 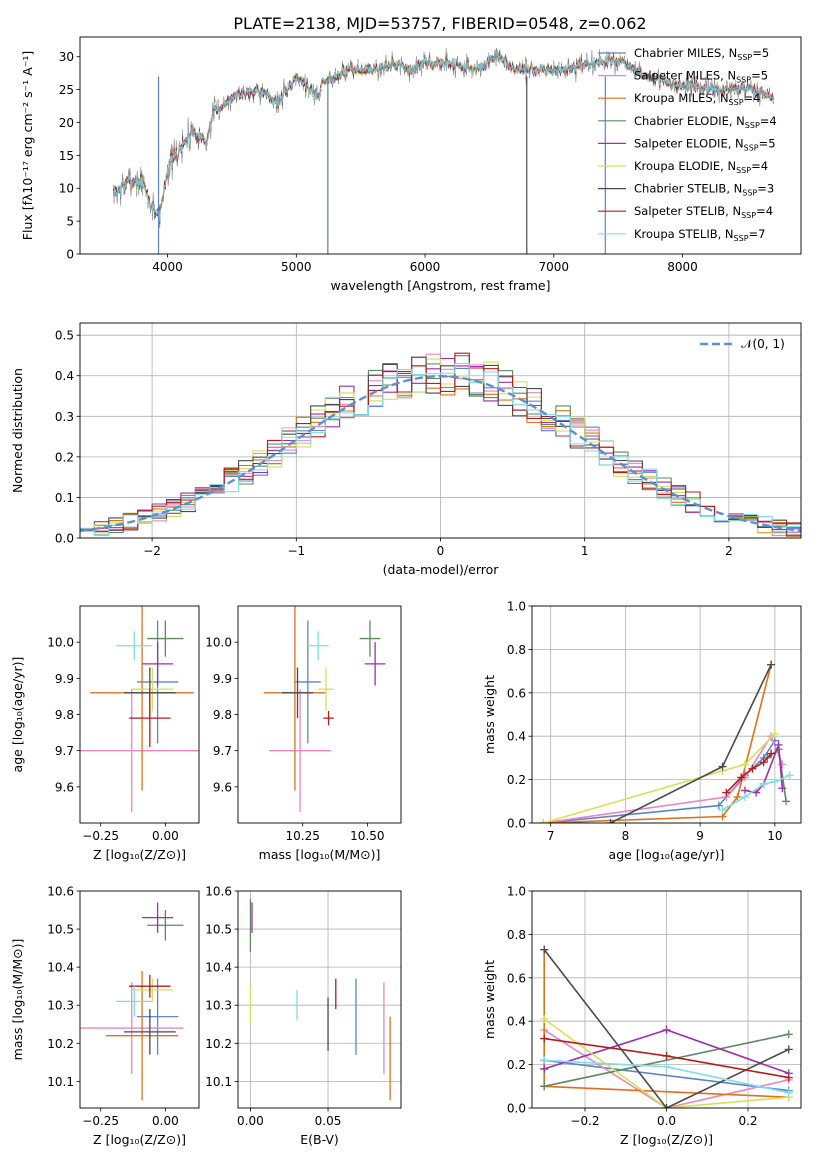 I want to click on x-tick-label: 4000, so click(x=167, y=267).